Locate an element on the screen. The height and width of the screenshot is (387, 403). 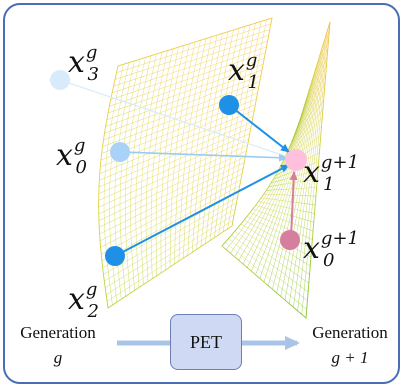
arrow-x3-to-x1next is located at coordinates (174, 118).